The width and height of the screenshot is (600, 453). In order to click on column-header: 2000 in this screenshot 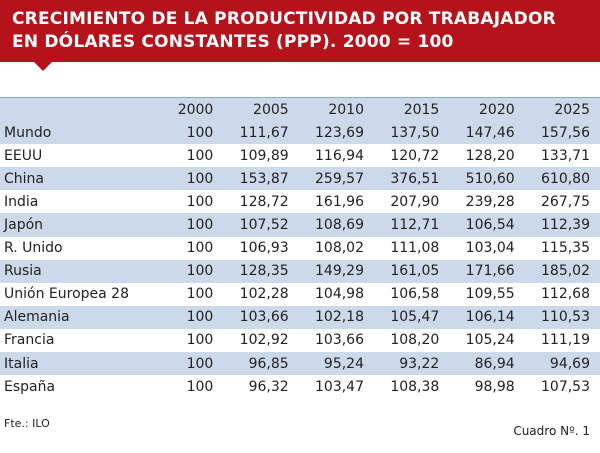, I will do `click(195, 109)`.